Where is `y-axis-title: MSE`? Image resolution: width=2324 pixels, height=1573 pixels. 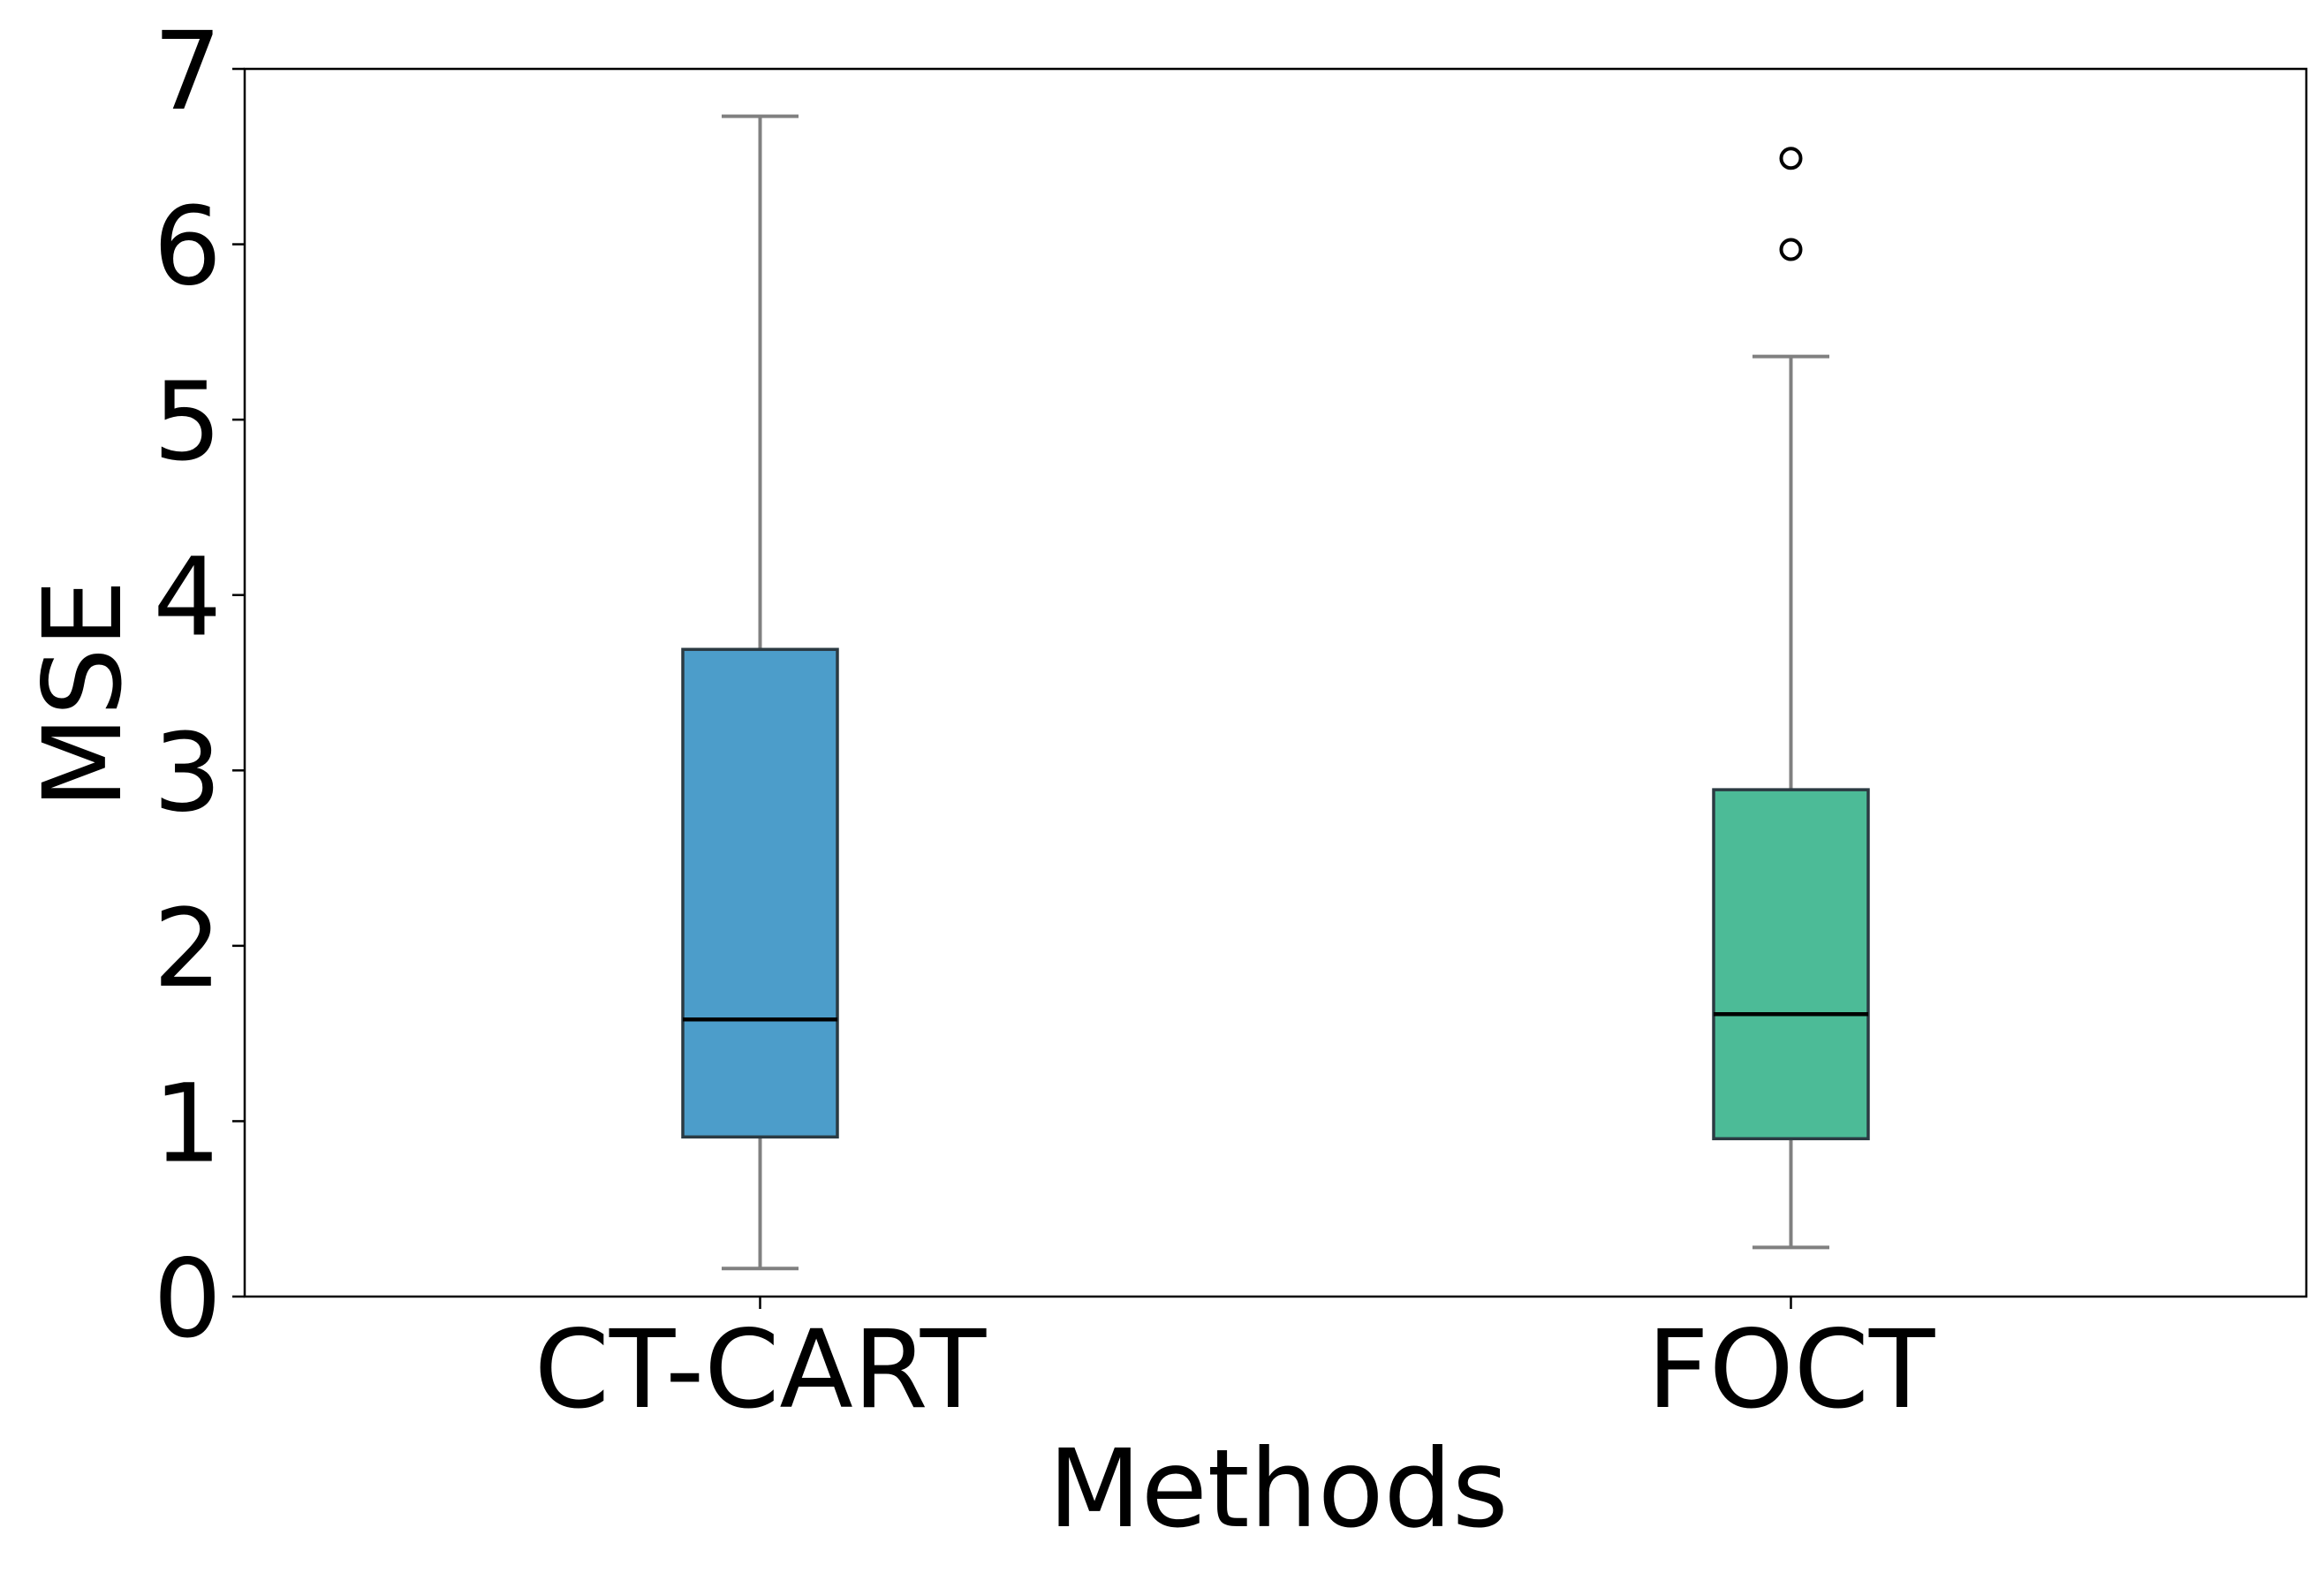
y-axis-title: MSE is located at coordinates (83, 694).